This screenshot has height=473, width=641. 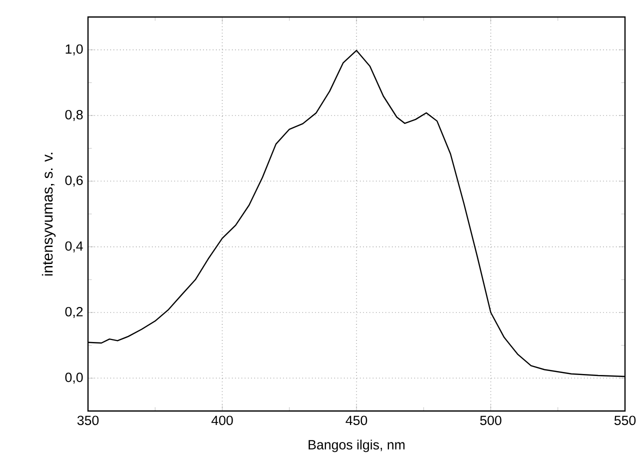 I want to click on y-tick-label: 0,6, so click(x=74, y=181).